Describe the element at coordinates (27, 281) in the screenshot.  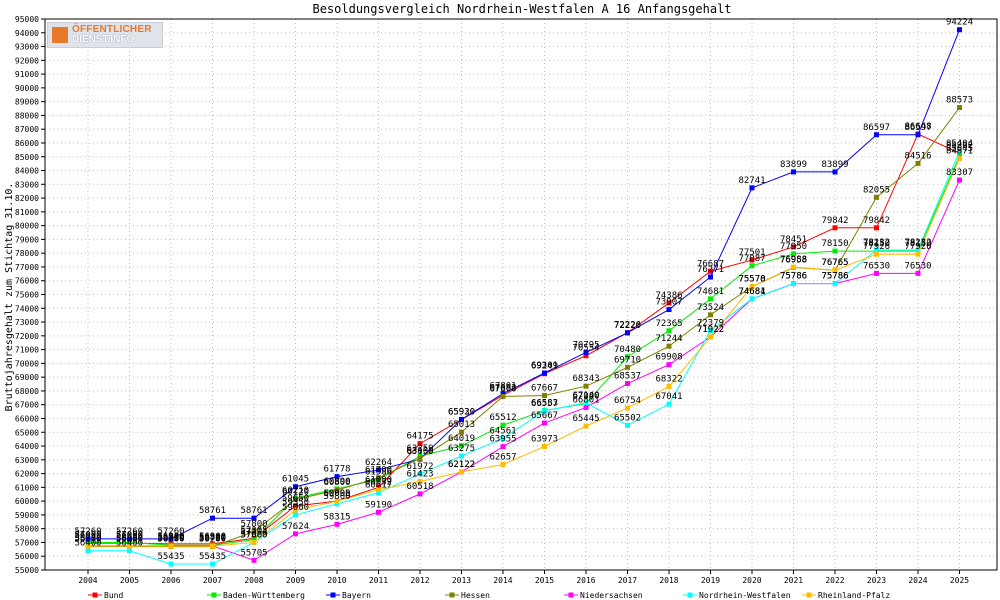
I see `y-tick-label: 76000` at that location.